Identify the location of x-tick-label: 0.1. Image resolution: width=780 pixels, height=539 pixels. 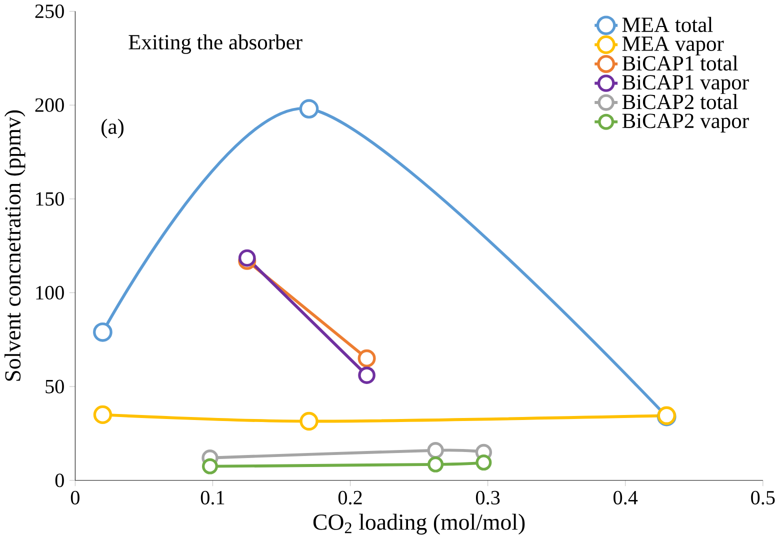
(212, 497).